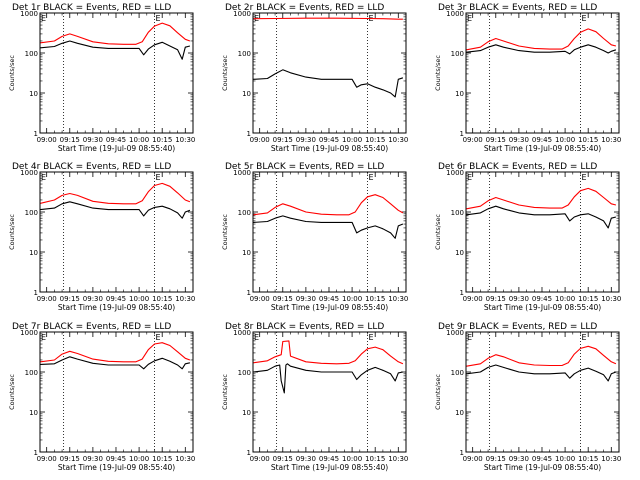  What do you see at coordinates (91, 327) in the screenshot?
I see `panel-title: Det 7r BLACK = Events, RED = LLD` at bounding box center [91, 327].